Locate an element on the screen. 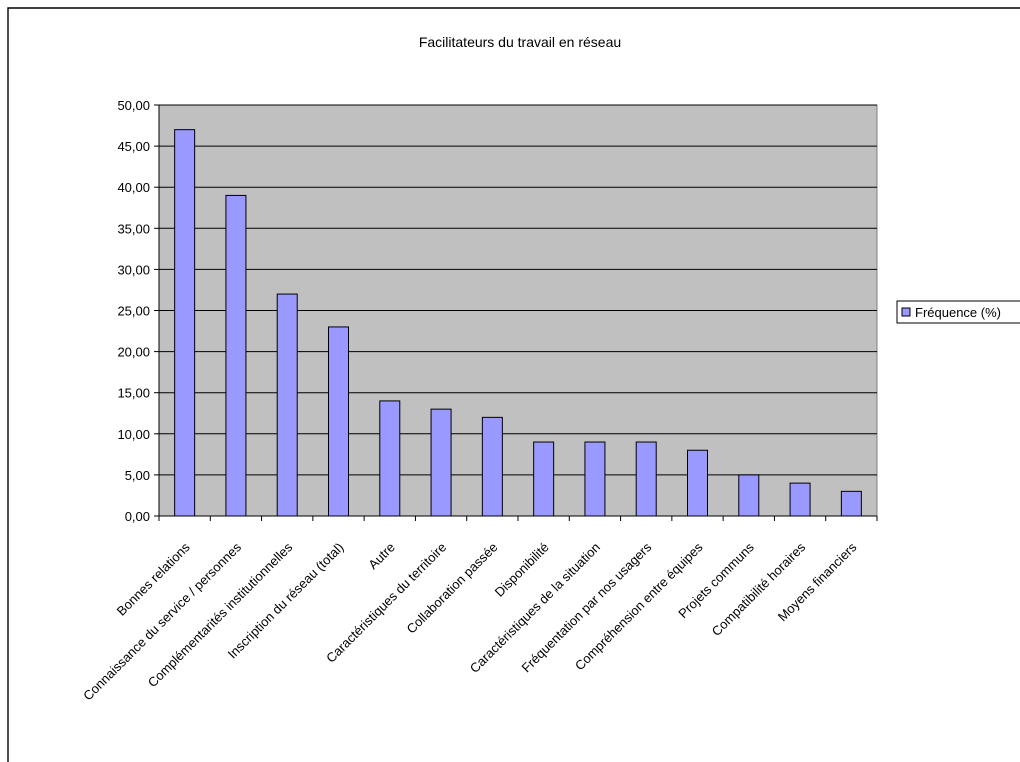 Image resolution: width=1020 pixels, height=762 pixels. y-tick-label: 50,00 is located at coordinates (133, 105).